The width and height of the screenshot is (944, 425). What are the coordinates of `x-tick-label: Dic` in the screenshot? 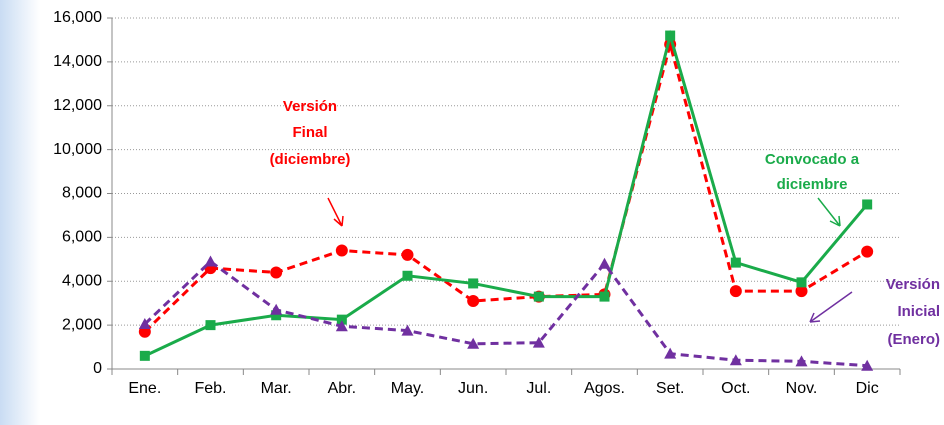 It's located at (867, 388).